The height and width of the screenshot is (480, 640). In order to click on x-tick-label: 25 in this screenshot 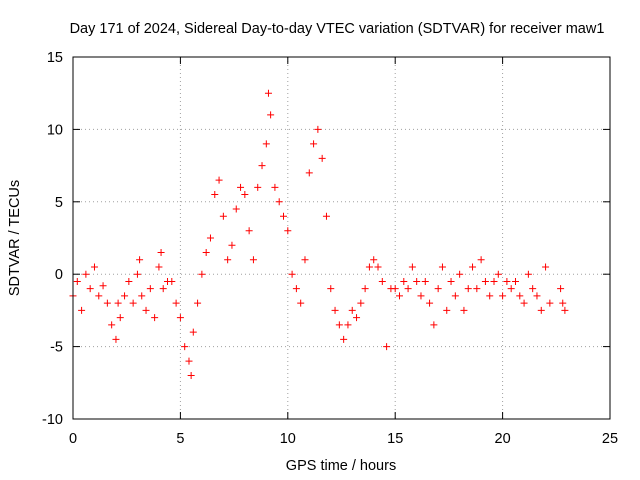, I will do `click(610, 439)`.